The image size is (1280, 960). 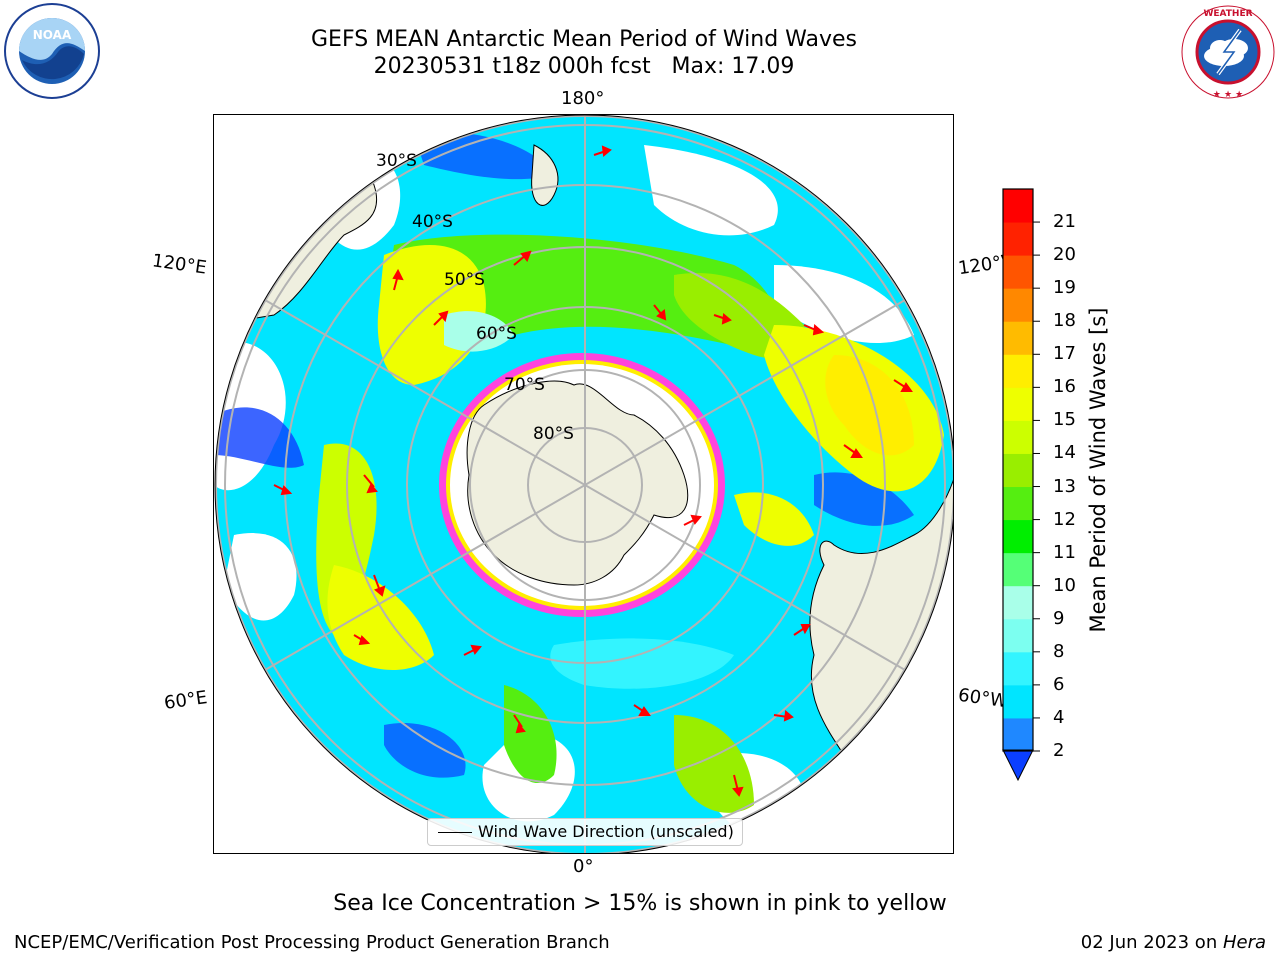 I want to click on lat-label-50s: 50°S, so click(x=464, y=280).